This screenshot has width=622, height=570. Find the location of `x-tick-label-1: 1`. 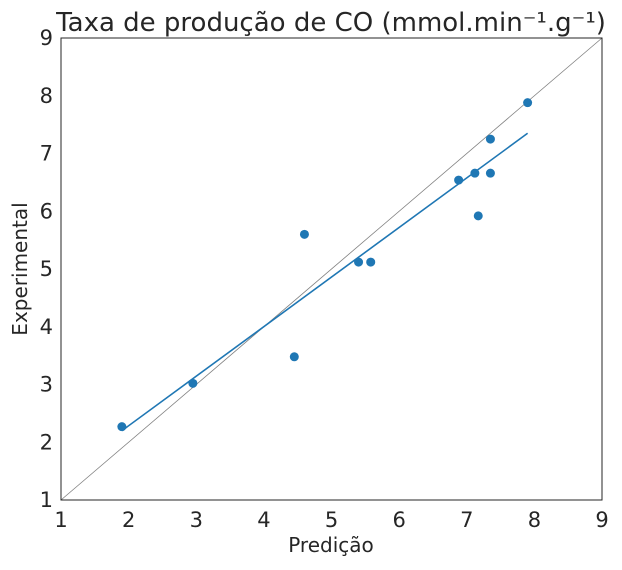

x-tick-label-1: 1 is located at coordinates (60, 520).